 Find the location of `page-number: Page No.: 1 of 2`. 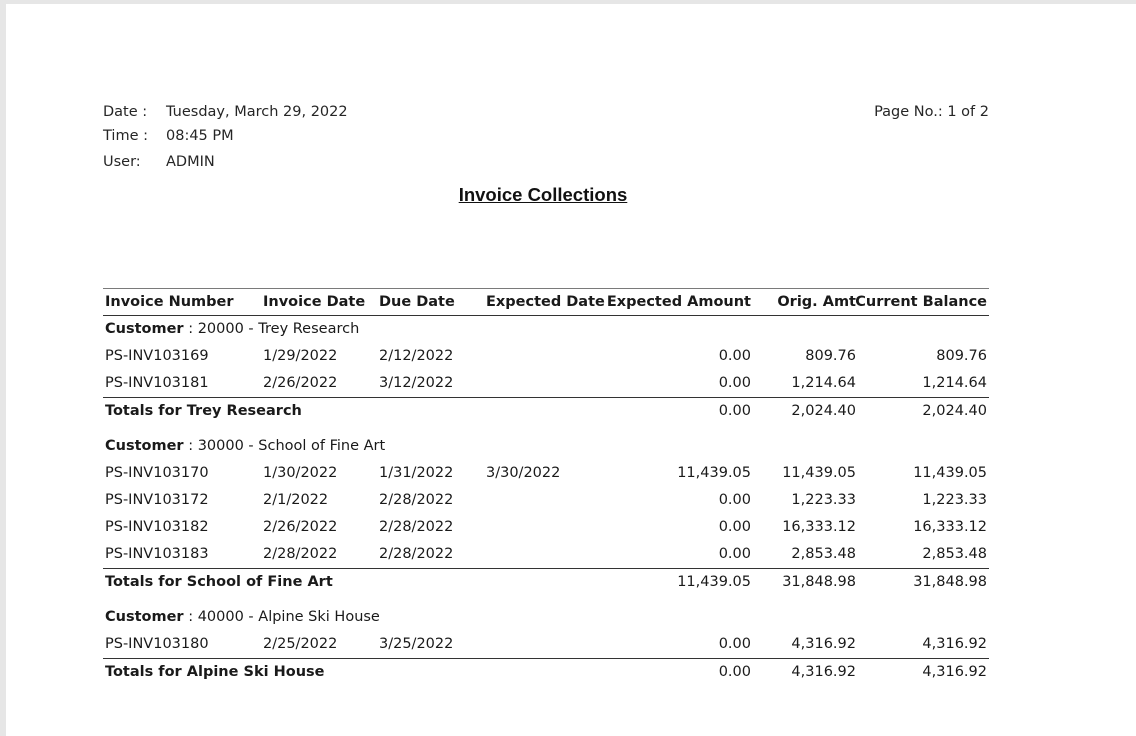

page-number: Page No.: 1 of 2 is located at coordinates (931, 112).